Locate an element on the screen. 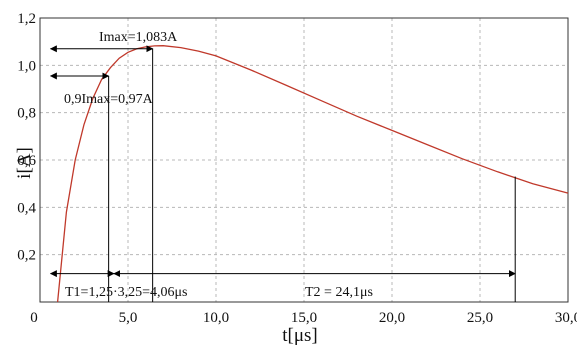  annotation-t1-label: T1=1,25·3,25=4,06μs is located at coordinates (126, 292).